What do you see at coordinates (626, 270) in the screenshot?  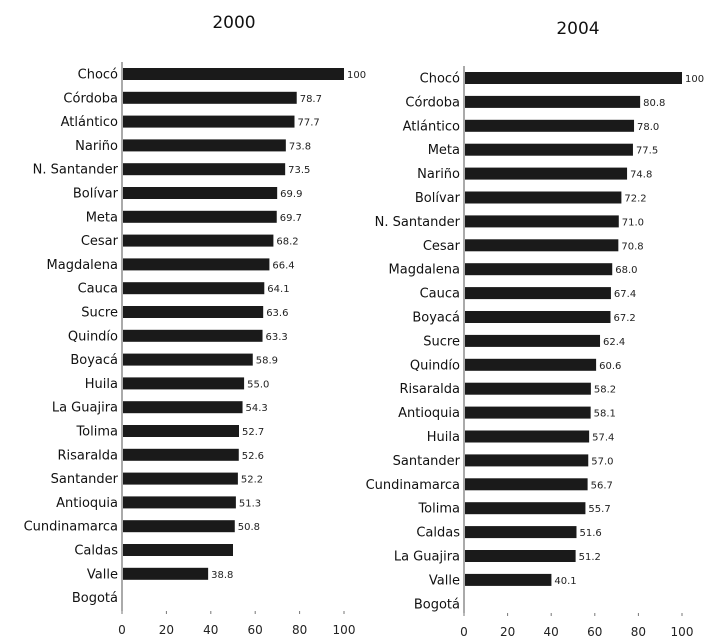 I see `value-label: 68.0` at bounding box center [626, 270].